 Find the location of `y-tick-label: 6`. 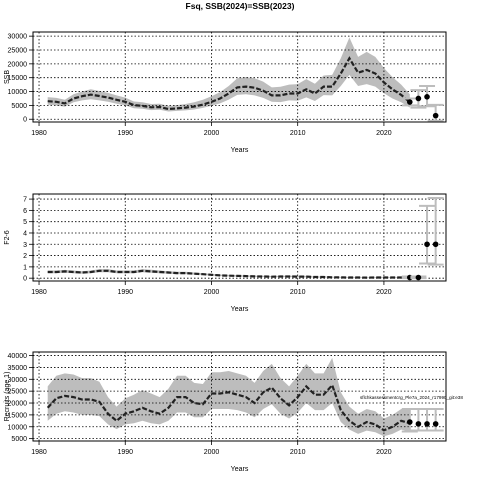

y-tick-label: 6 is located at coordinates (25, 211).